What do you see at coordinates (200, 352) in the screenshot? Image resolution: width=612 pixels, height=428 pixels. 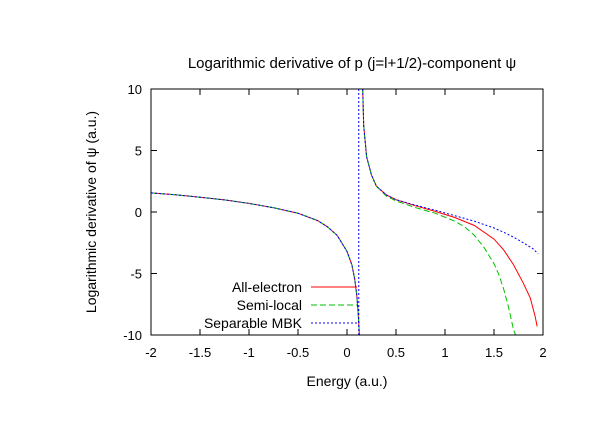 I see `x-tick-label-1: -1.5` at bounding box center [200, 352].